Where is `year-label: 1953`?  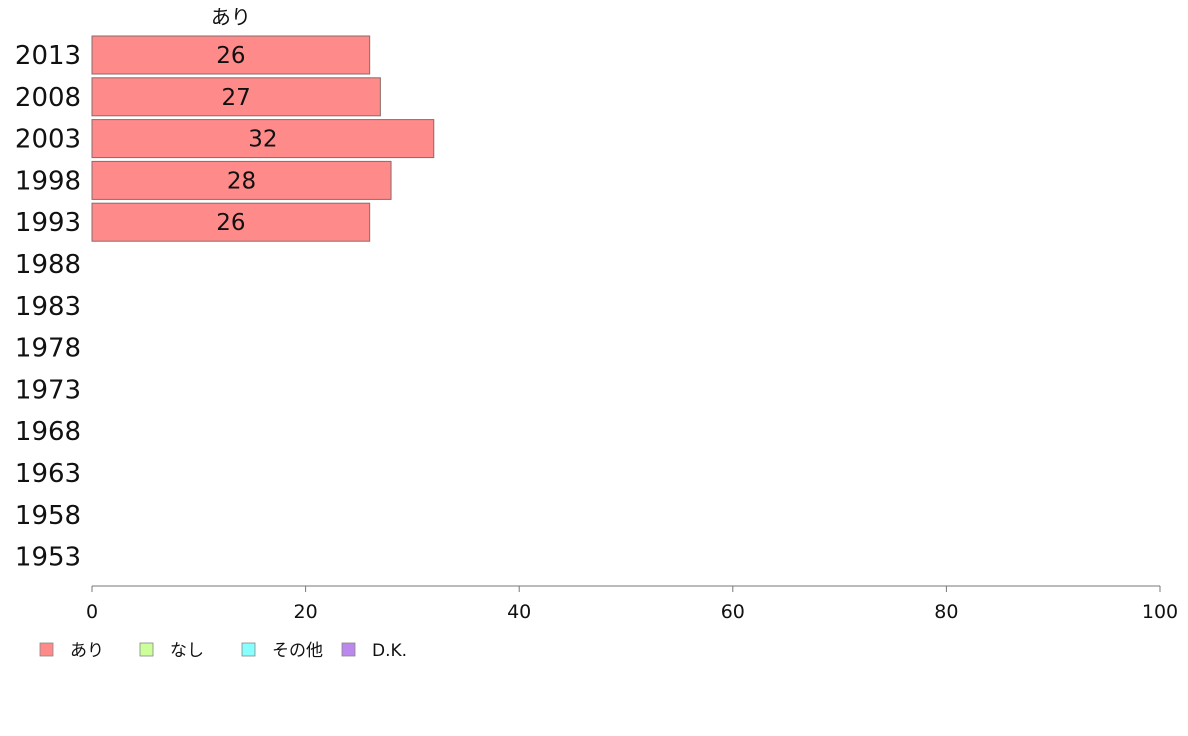
year-label: 1953 is located at coordinates (48, 558).